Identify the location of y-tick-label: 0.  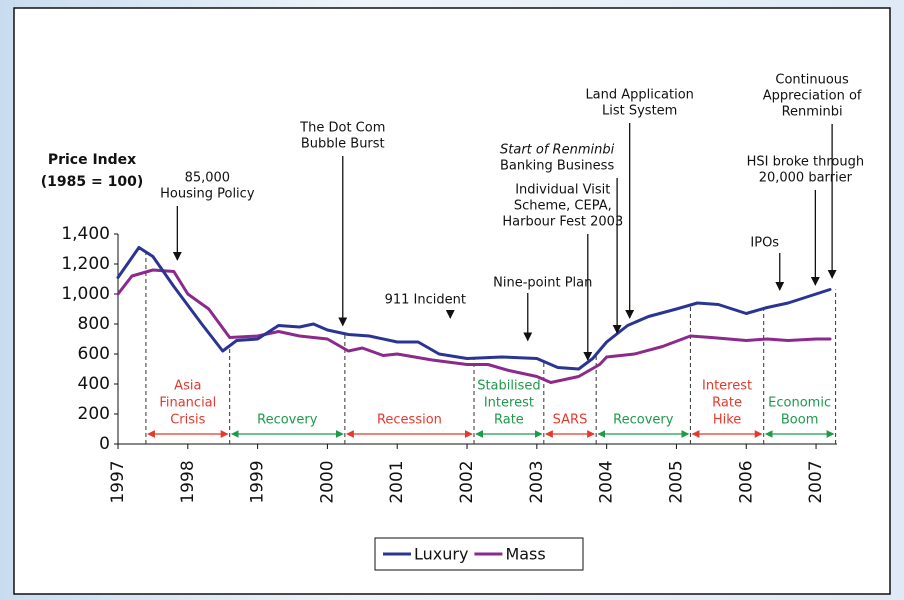
(104, 444).